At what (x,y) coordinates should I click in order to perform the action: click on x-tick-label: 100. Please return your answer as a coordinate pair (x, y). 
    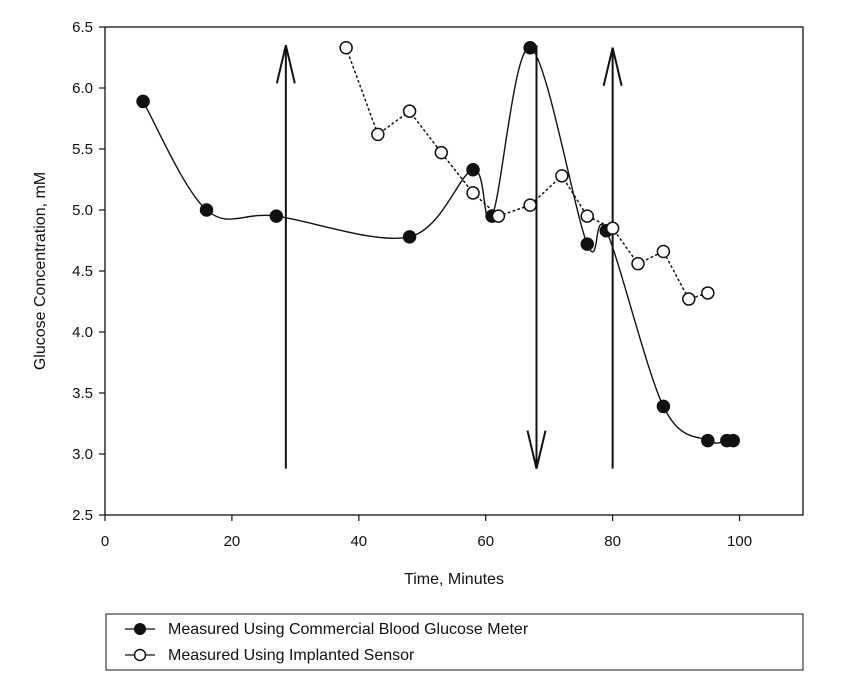
    Looking at the image, I should click on (739, 541).